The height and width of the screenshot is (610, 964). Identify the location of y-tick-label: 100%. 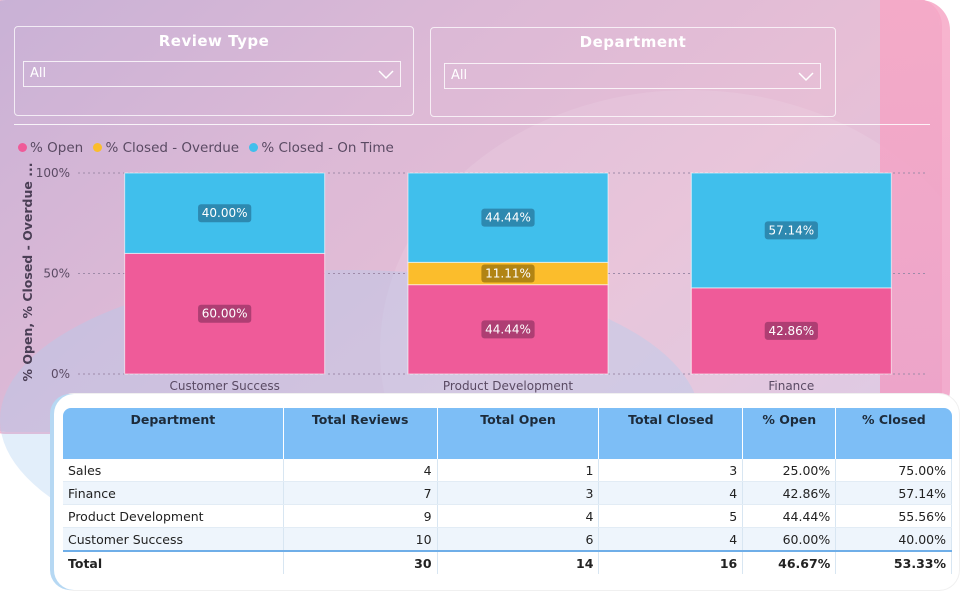
(53, 173).